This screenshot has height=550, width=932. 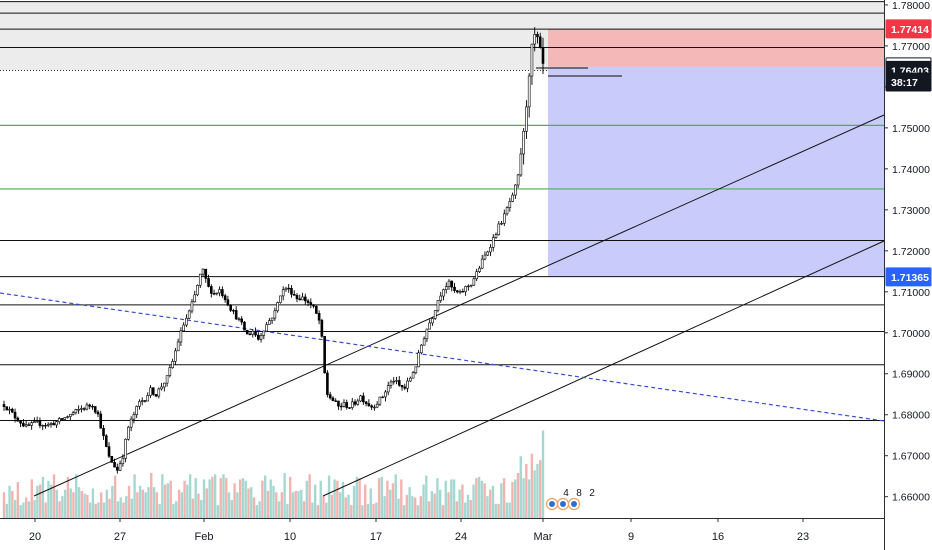 I want to click on y-tick-label: 1.66000, so click(x=911, y=498).